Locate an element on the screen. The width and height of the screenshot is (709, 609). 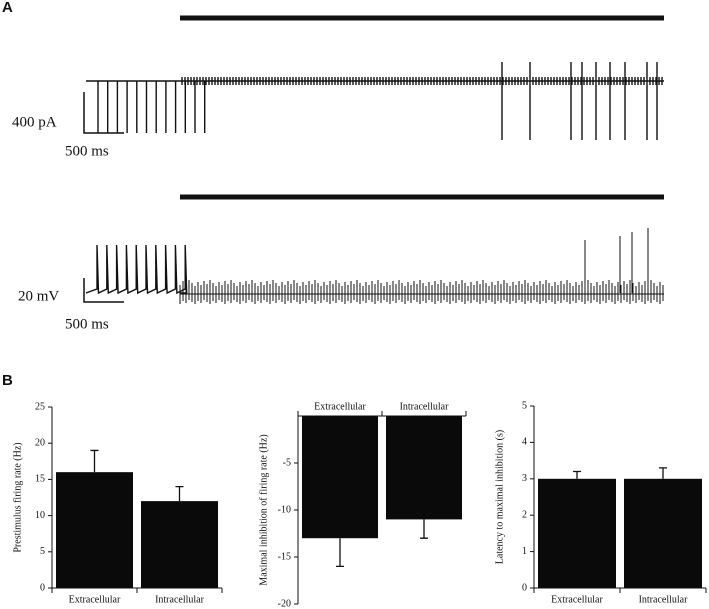
current-trace is located at coordinates (375, 101).